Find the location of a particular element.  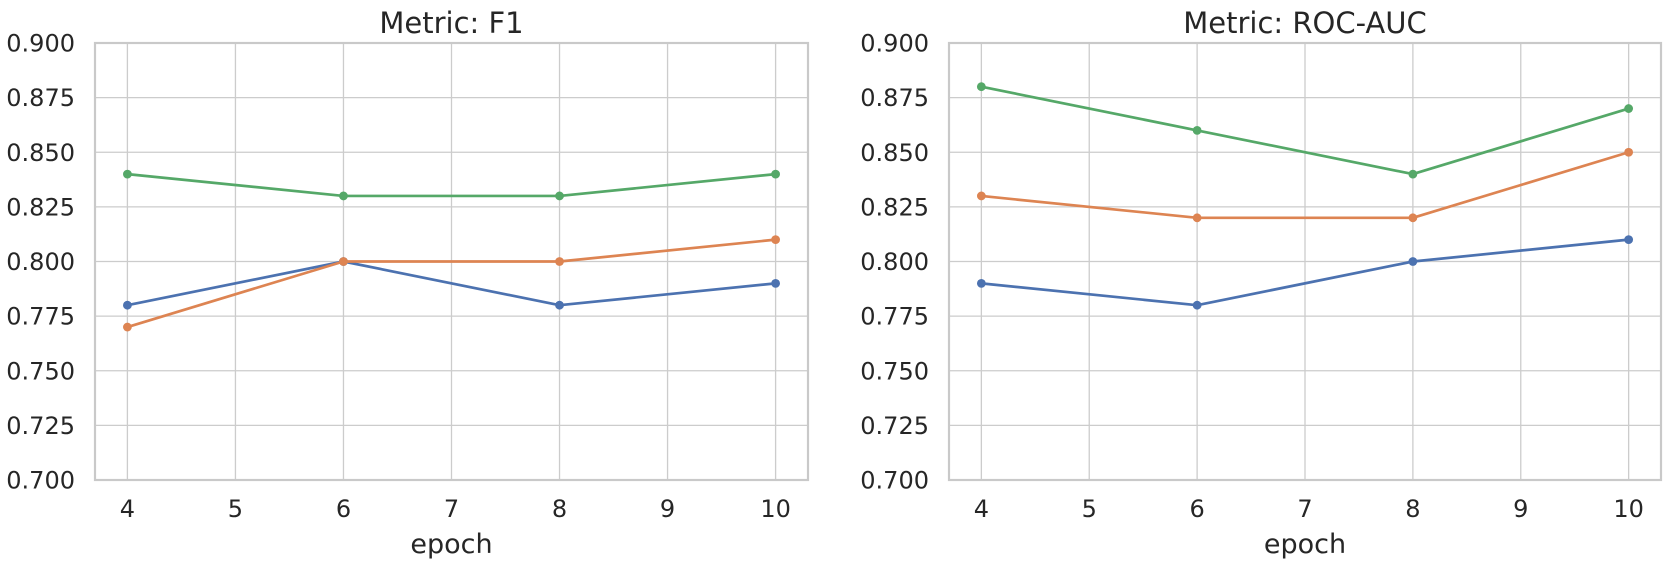

f1-xaxis-label: epoch is located at coordinates (451, 544).